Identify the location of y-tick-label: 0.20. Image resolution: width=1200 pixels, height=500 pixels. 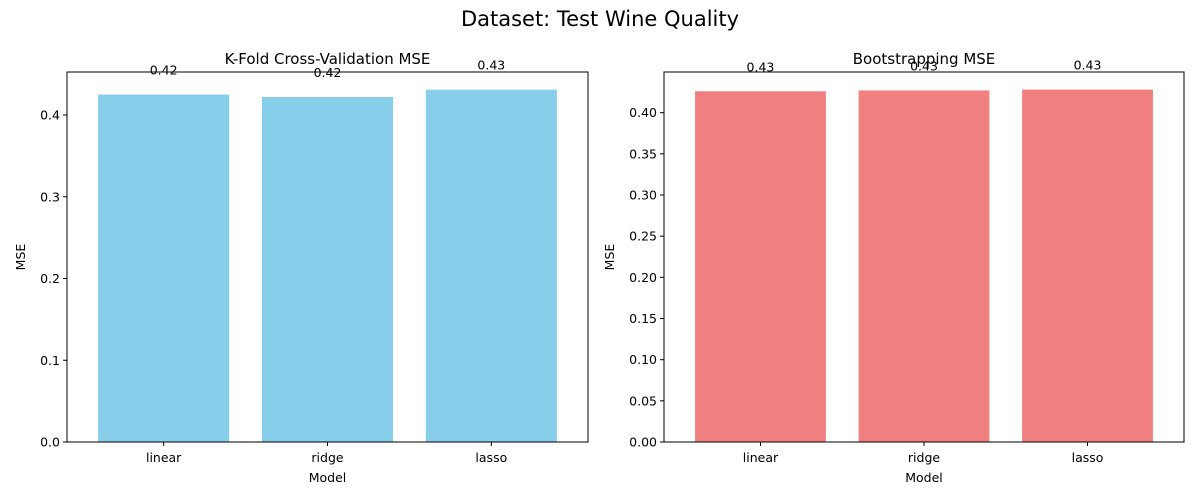
(643, 277).